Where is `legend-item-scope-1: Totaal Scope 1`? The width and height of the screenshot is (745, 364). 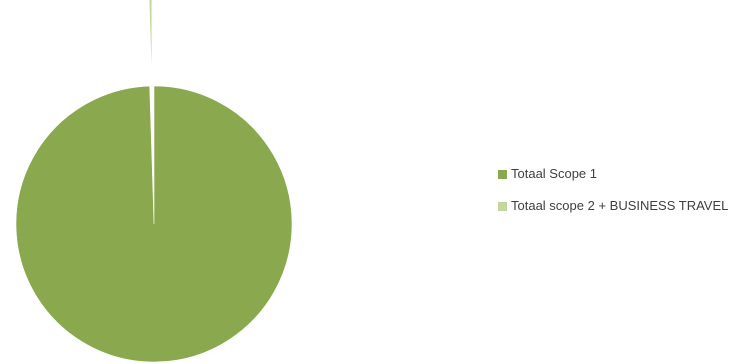
legend-item-scope-1: Totaal Scope 1 is located at coordinates (620, 174).